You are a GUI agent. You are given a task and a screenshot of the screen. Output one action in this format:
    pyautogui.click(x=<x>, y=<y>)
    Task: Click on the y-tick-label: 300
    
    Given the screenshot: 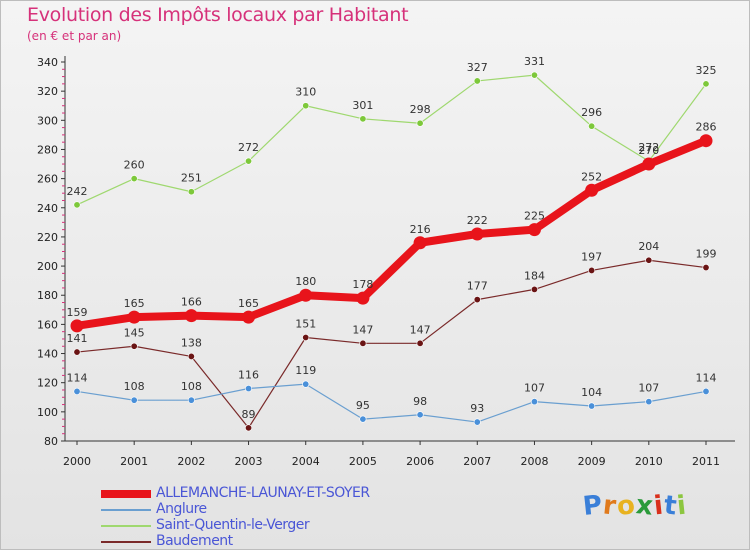 What is the action you would take?
    pyautogui.click(x=47, y=120)
    